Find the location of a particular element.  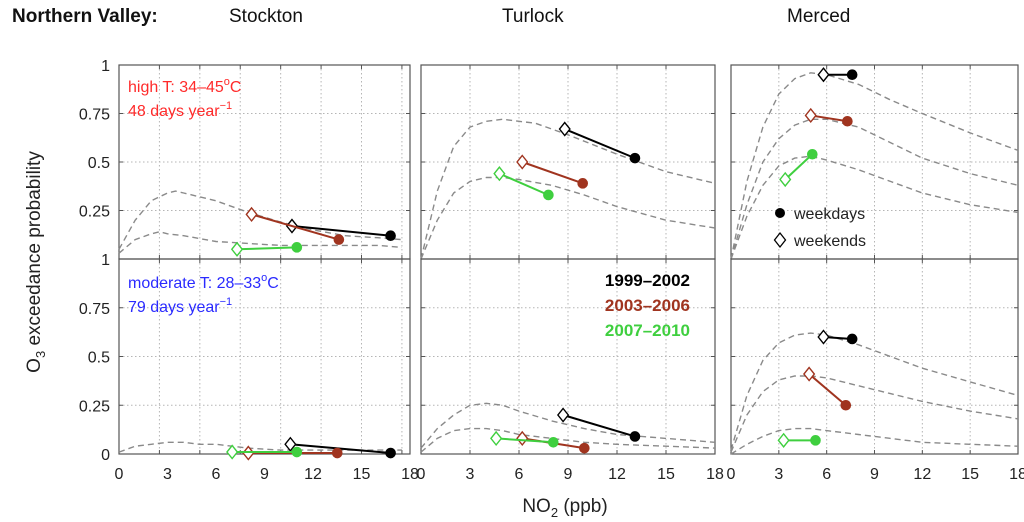

moderate-t-note-line2: 79 days year−1 is located at coordinates (180, 306).